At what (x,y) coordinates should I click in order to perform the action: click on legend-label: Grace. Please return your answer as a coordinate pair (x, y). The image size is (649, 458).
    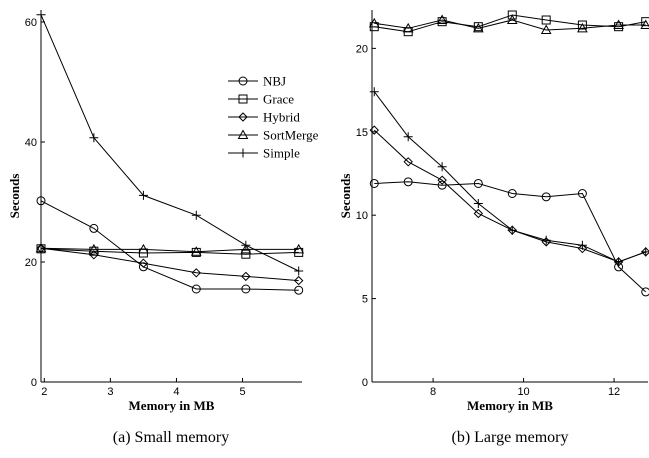
    Looking at the image, I should click on (278, 99).